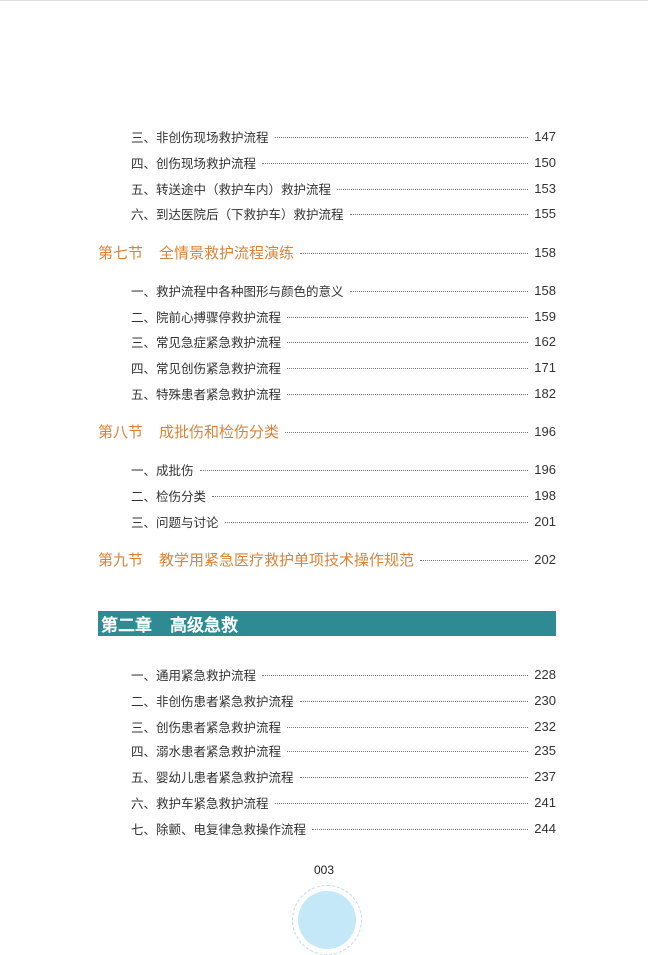 The image size is (648, 955). Describe the element at coordinates (169, 496) in the screenshot. I see `entry-title: 二、检伤分类` at that location.